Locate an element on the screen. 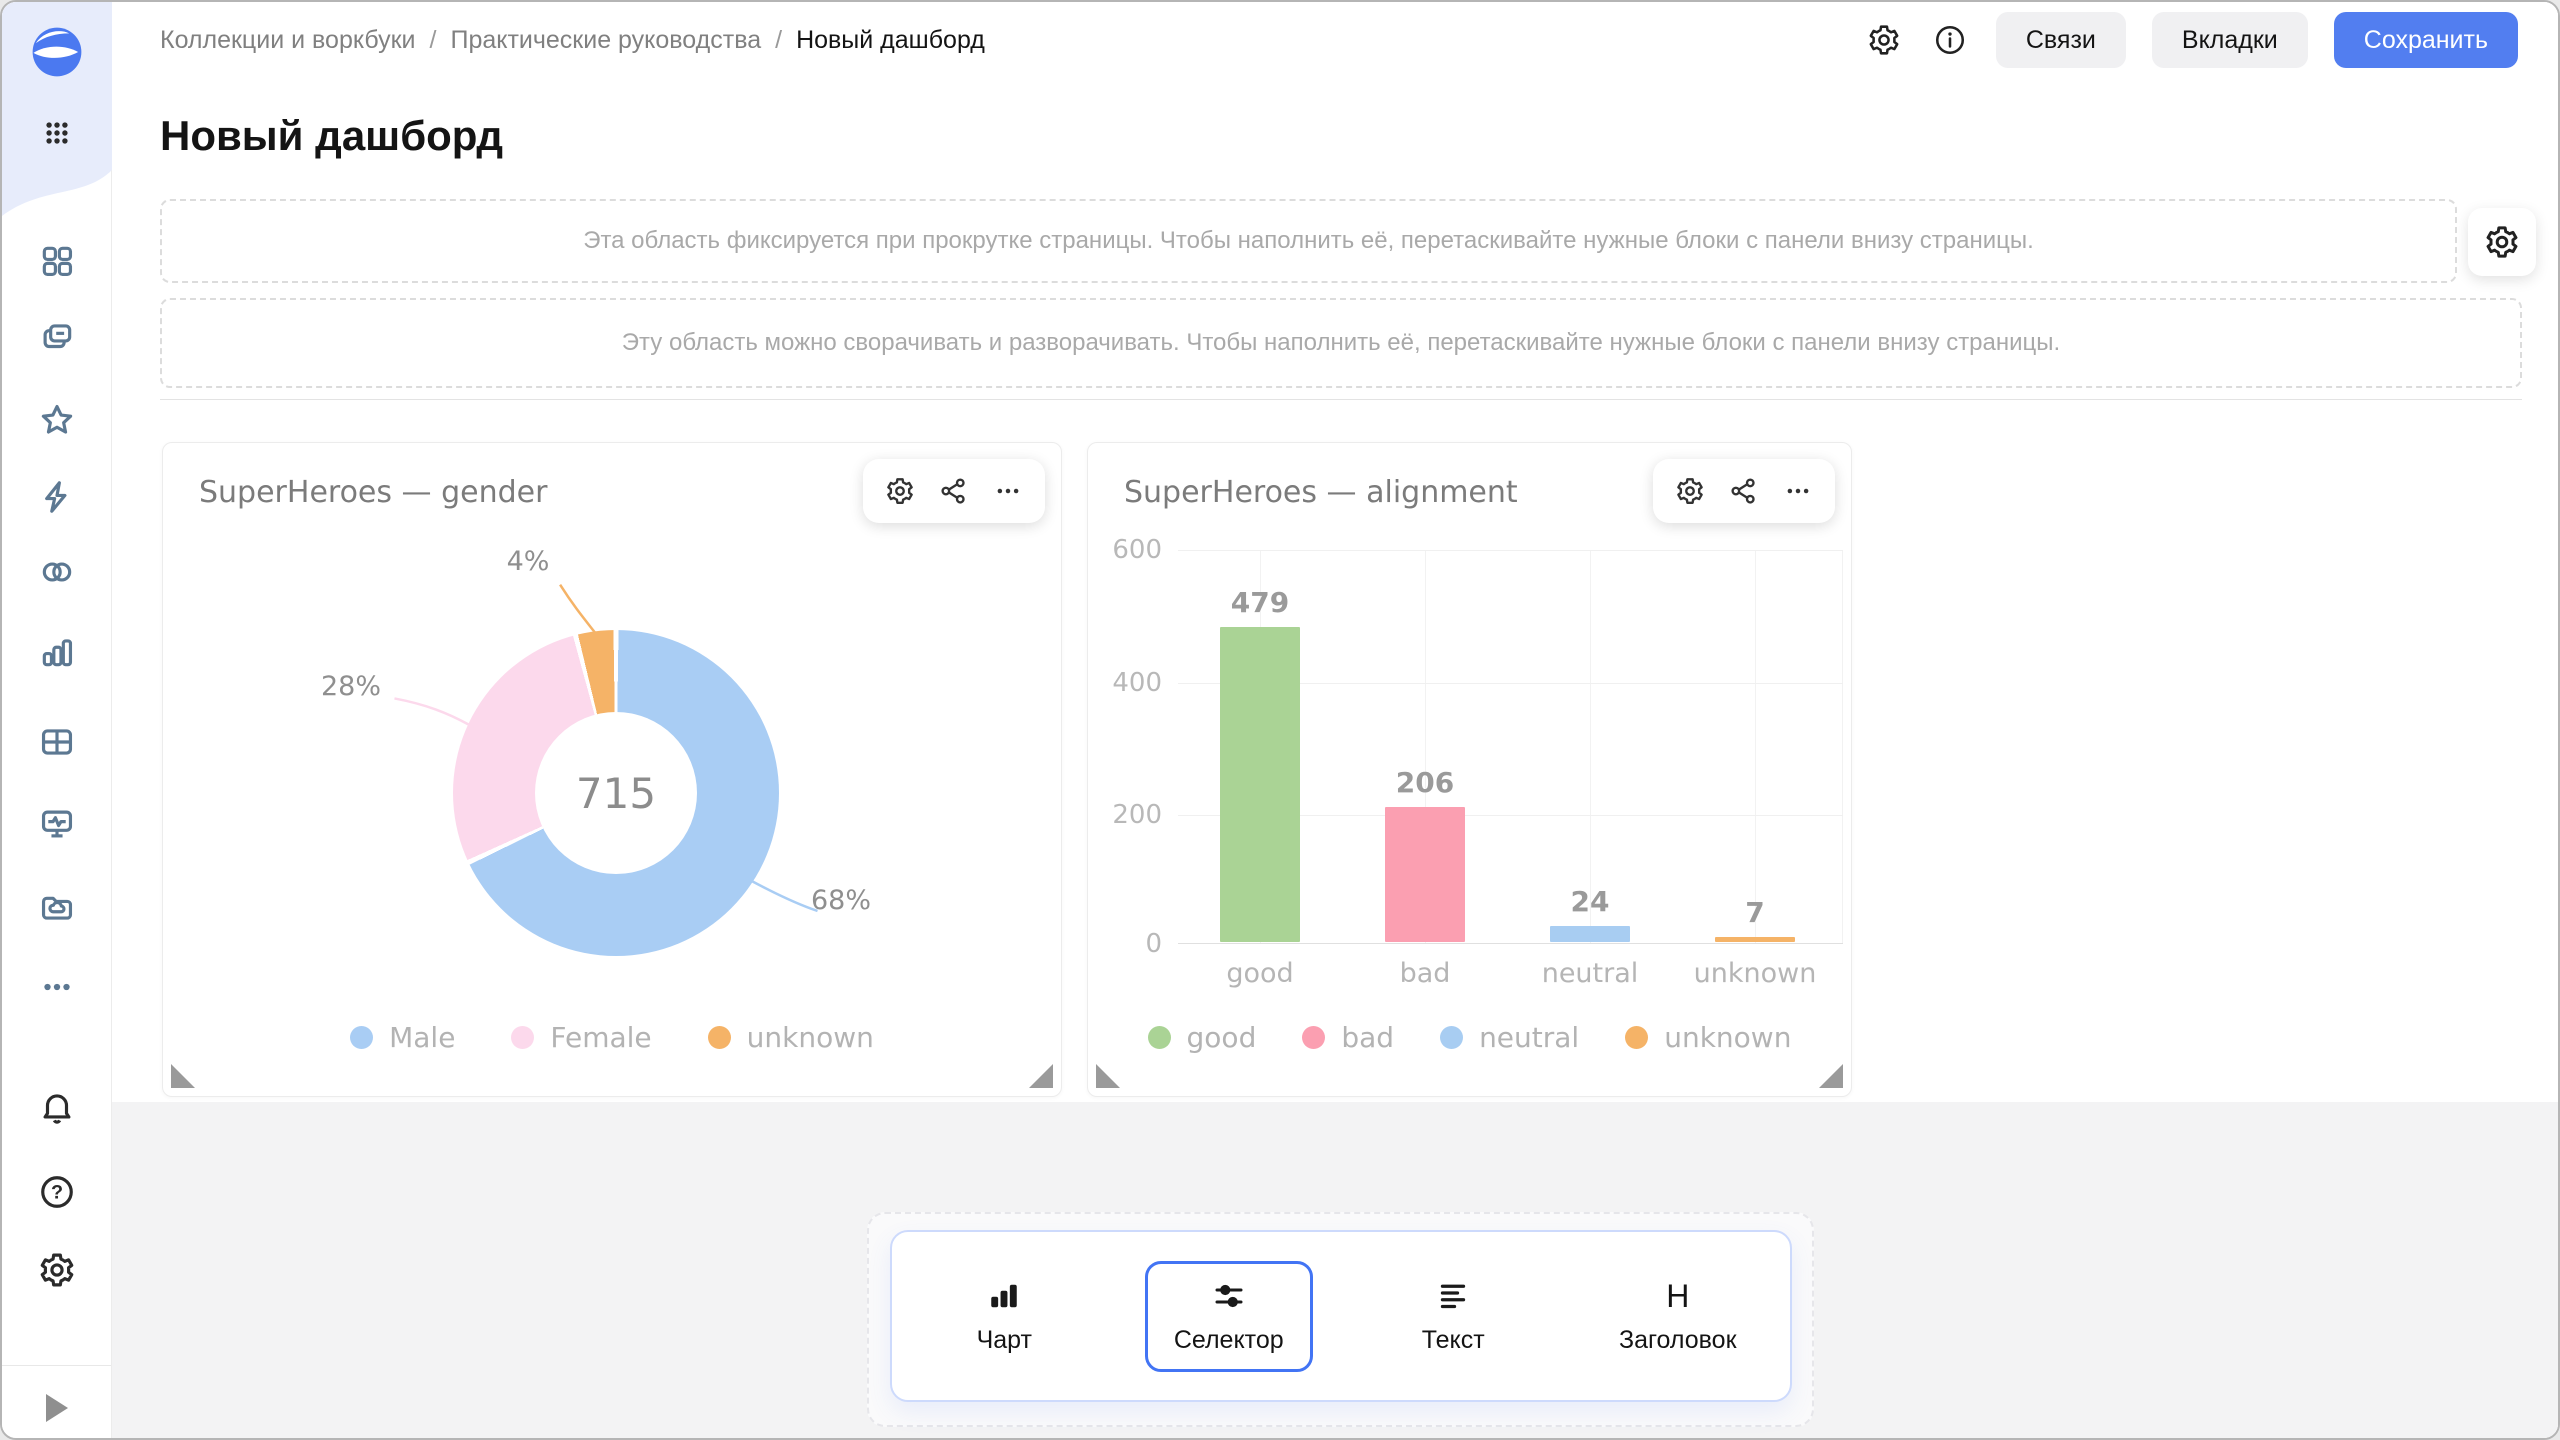 The height and width of the screenshot is (1440, 2560). sidebar-expand-icon is located at coordinates (56, 1408).